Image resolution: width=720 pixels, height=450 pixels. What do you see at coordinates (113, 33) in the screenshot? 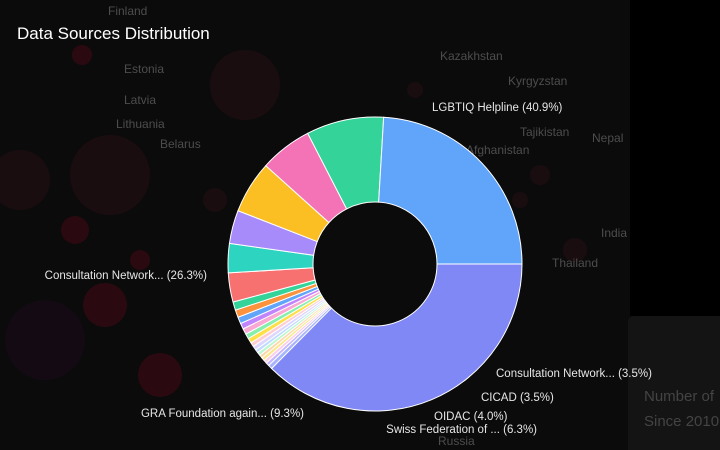
I see `chart-title: Data Sources Distribution` at bounding box center [113, 33].